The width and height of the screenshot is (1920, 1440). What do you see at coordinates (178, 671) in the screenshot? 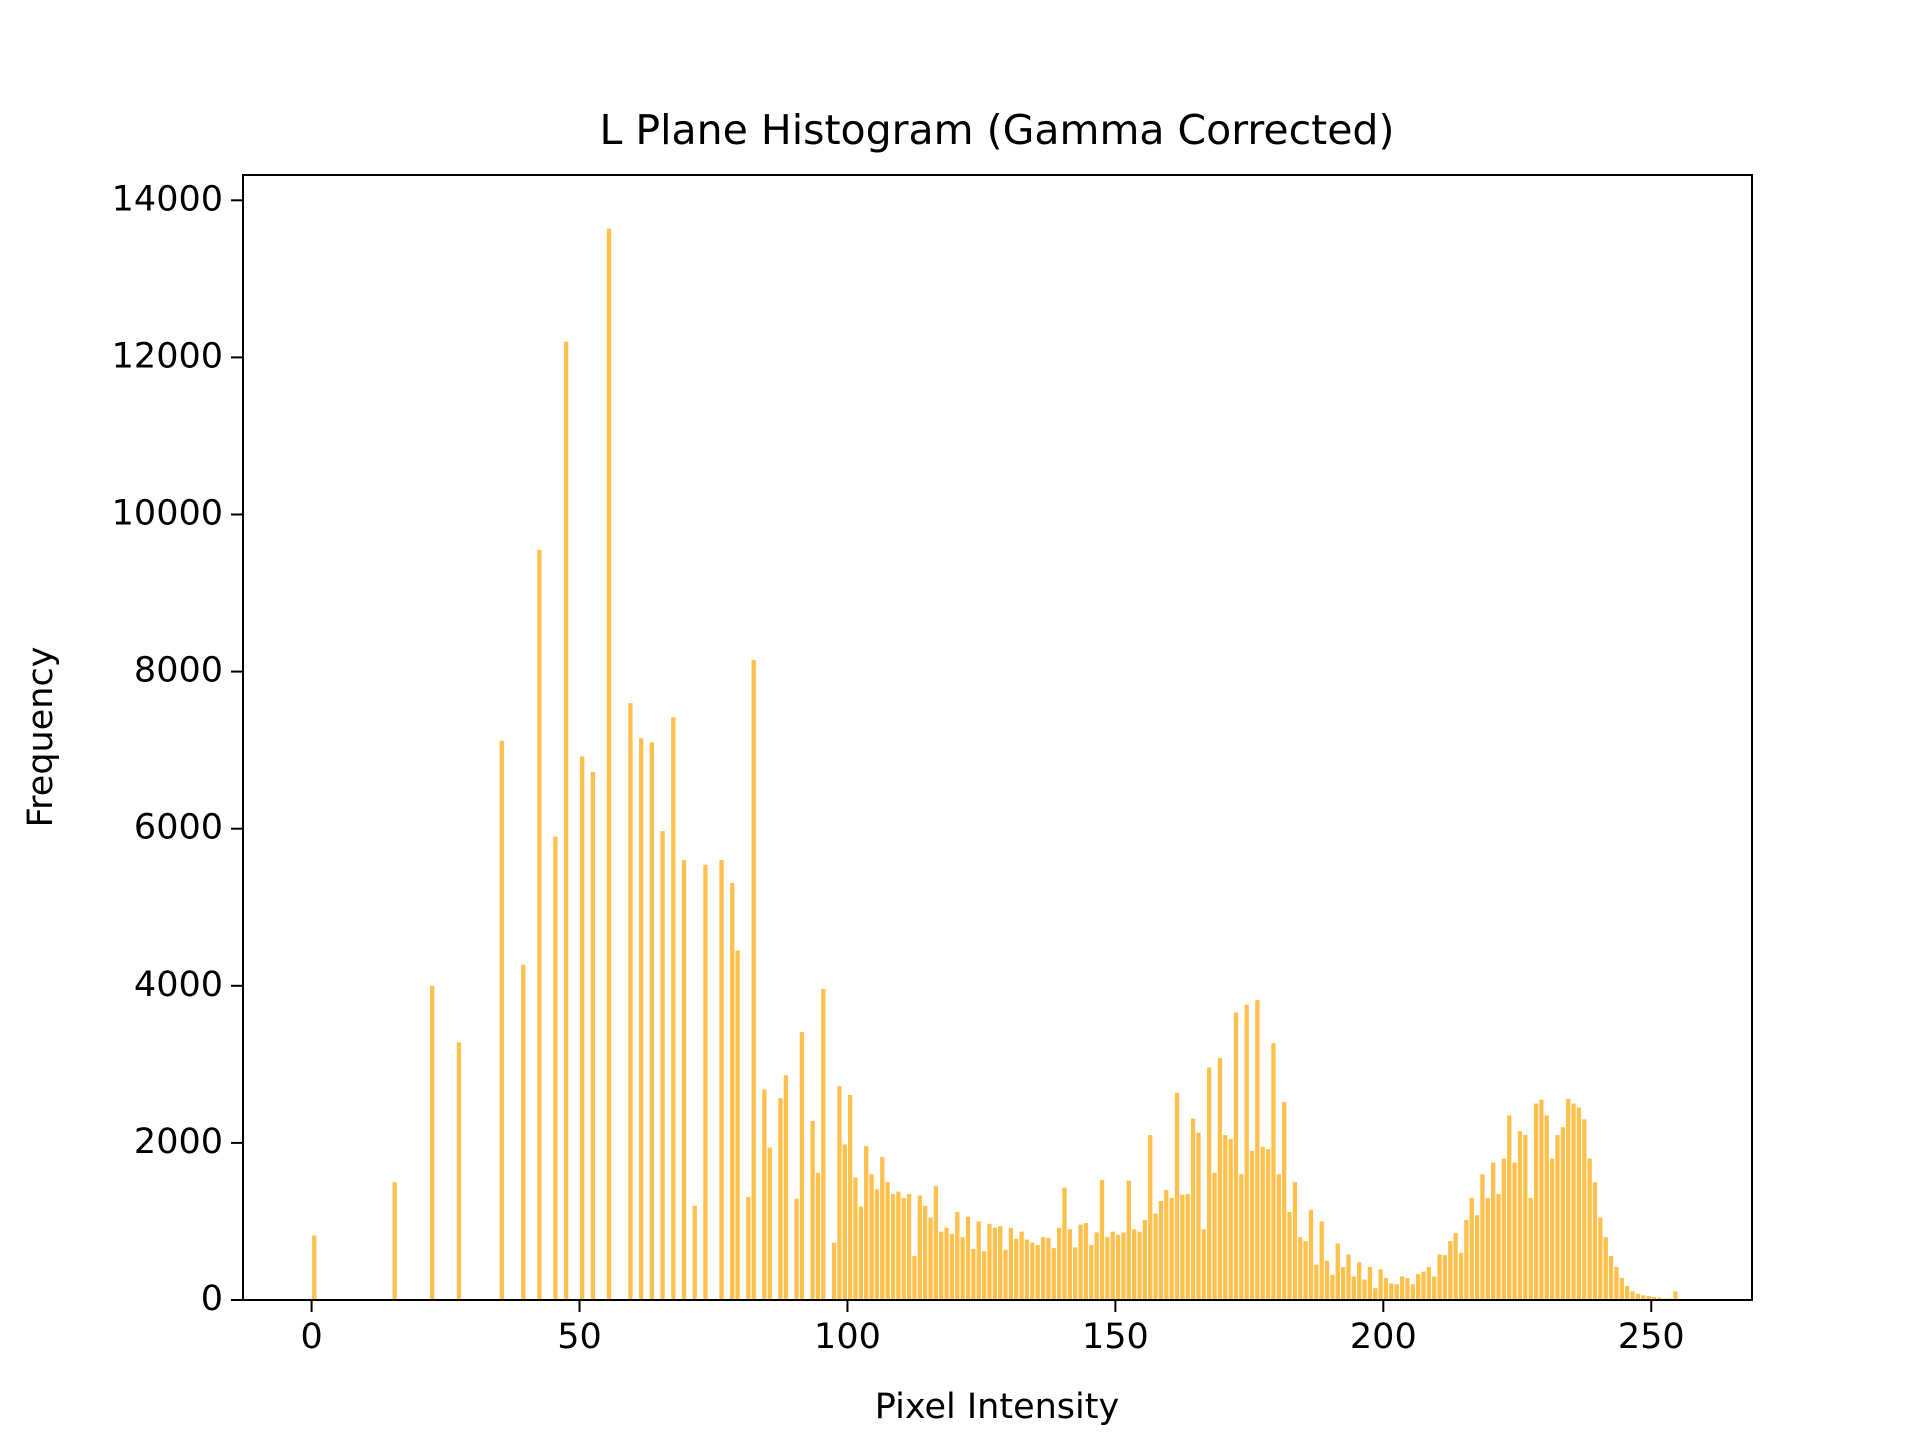
I see `y-tick-label: 8000` at bounding box center [178, 671].